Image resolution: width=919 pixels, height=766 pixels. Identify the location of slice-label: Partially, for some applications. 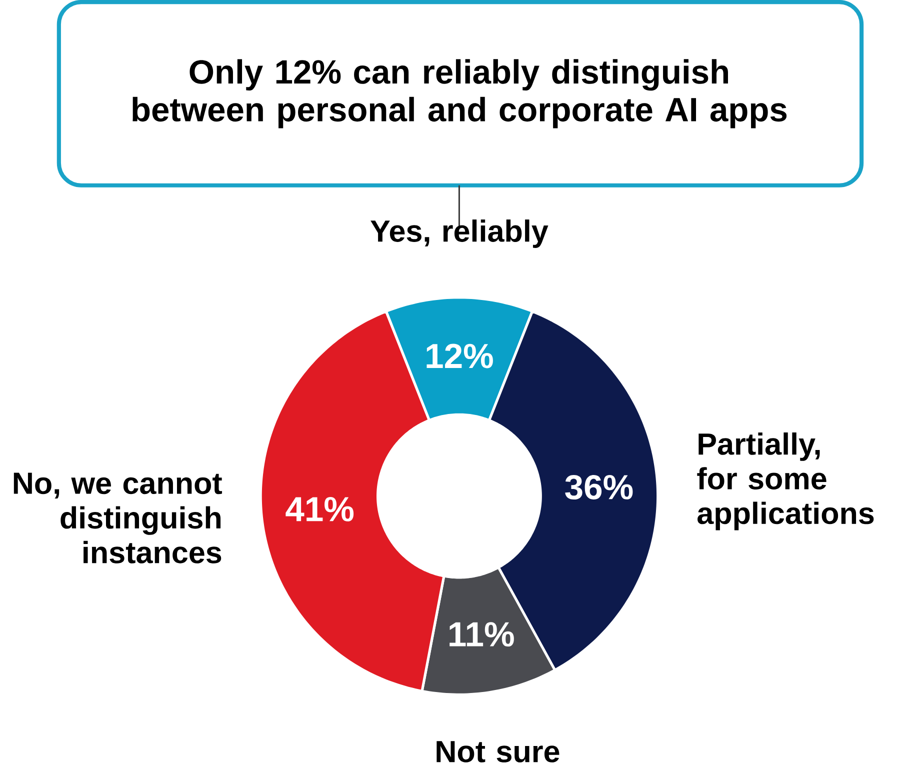
(785, 481).